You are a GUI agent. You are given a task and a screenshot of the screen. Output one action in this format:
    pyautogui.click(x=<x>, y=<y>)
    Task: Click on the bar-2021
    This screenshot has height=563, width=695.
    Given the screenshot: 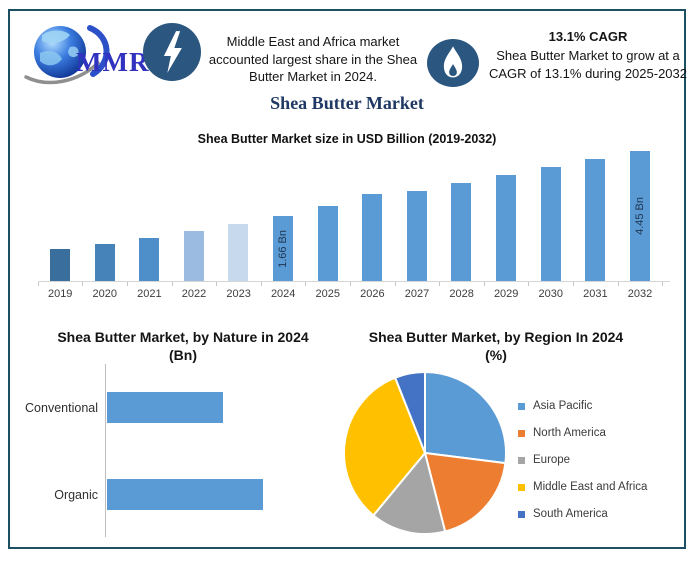 What is the action you would take?
    pyautogui.click(x=149, y=259)
    